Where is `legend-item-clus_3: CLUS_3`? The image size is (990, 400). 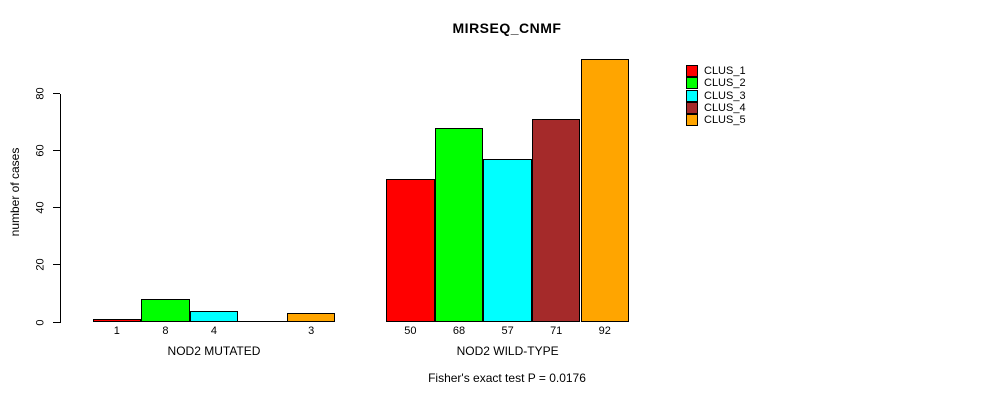 legend-item-clus_3: CLUS_3 is located at coordinates (716, 95).